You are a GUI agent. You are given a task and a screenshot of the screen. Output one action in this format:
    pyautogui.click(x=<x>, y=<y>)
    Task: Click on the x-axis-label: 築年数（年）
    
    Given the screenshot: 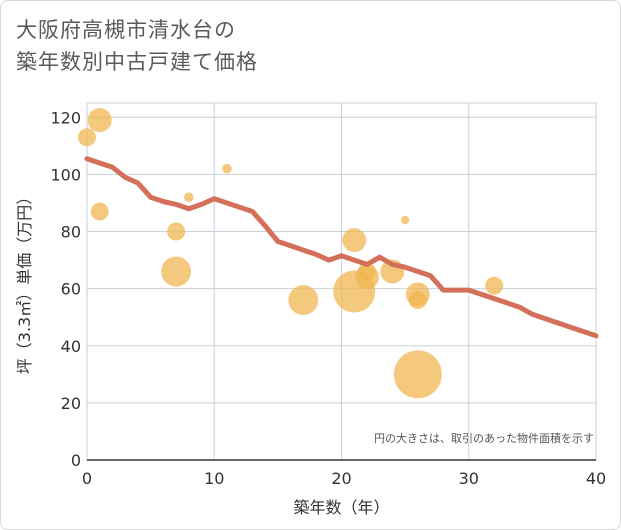 What is the action you would take?
    pyautogui.click(x=341, y=507)
    